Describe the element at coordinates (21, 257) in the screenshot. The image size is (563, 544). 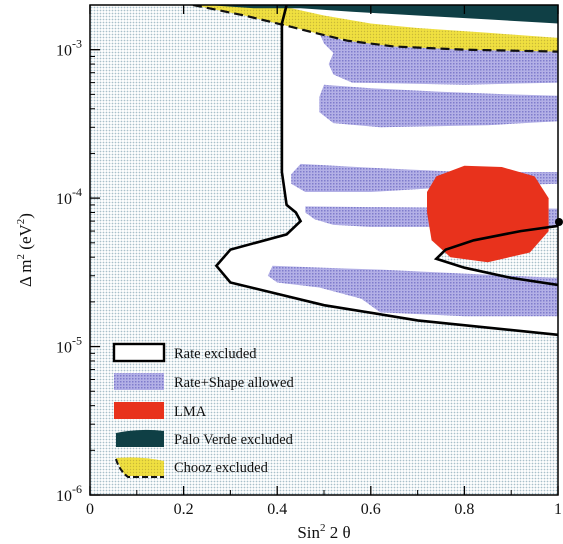
I see `y-label-sup1: 2` at that location.